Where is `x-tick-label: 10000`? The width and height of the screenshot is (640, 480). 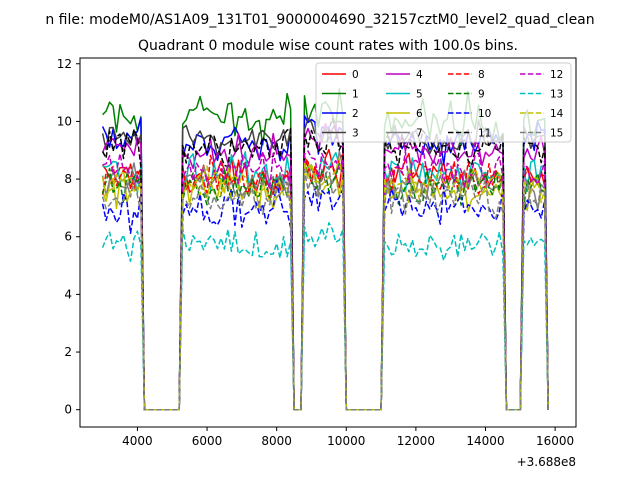 x-tick-label: 10000 is located at coordinates (346, 441).